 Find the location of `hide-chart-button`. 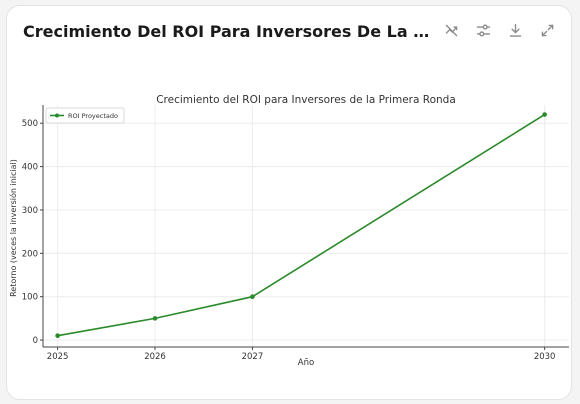

hide-chart-button is located at coordinates (451, 30).